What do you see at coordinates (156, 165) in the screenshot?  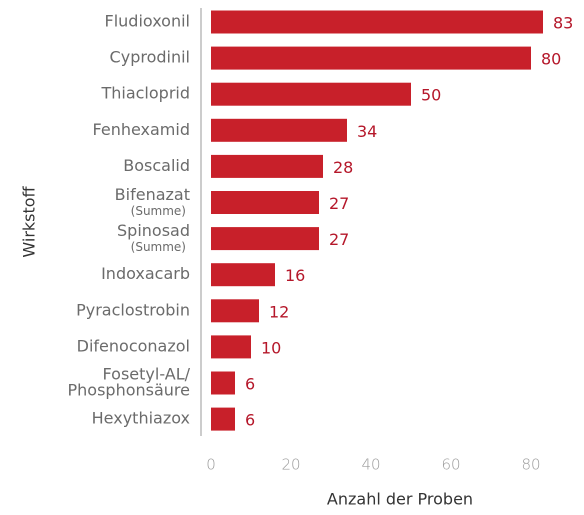 I see `y-tick-label: Boscalid` at bounding box center [156, 165].